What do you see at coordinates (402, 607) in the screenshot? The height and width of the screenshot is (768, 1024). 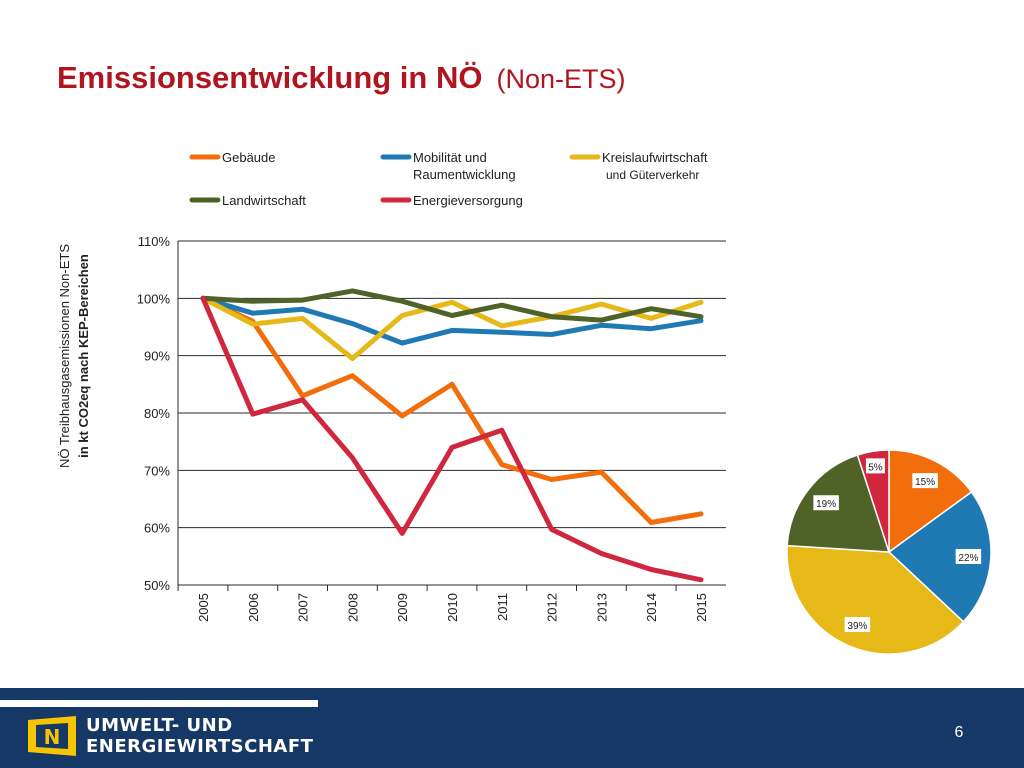 I see `x-tick-label: 2009` at bounding box center [402, 607].